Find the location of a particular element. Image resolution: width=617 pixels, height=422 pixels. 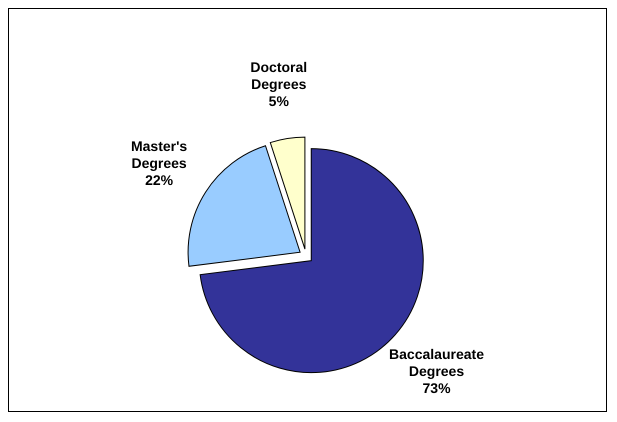

data-label: 22% is located at coordinates (159, 180).